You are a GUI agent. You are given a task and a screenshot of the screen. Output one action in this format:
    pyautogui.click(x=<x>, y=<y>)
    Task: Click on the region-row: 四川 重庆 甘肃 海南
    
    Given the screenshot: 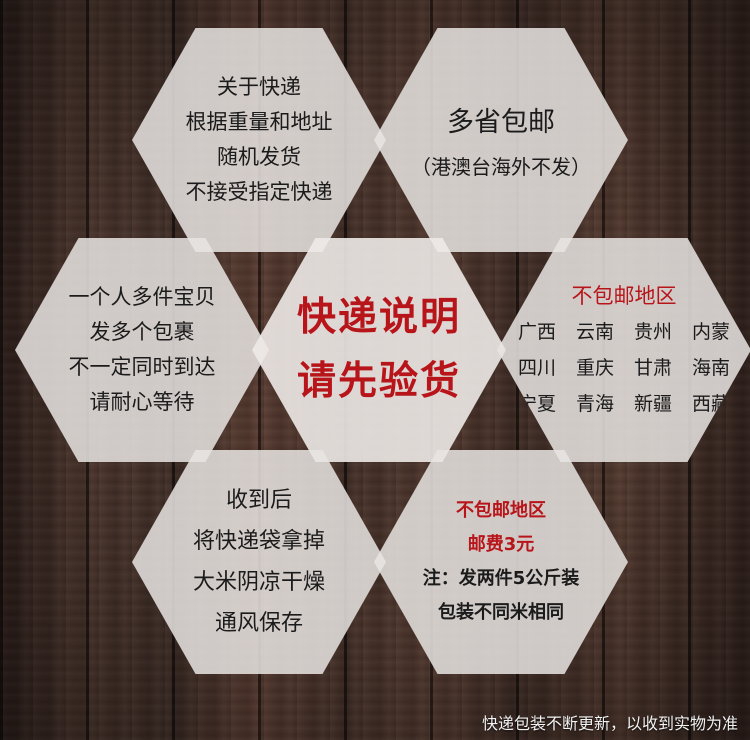 What is the action you would take?
    pyautogui.click(x=624, y=368)
    